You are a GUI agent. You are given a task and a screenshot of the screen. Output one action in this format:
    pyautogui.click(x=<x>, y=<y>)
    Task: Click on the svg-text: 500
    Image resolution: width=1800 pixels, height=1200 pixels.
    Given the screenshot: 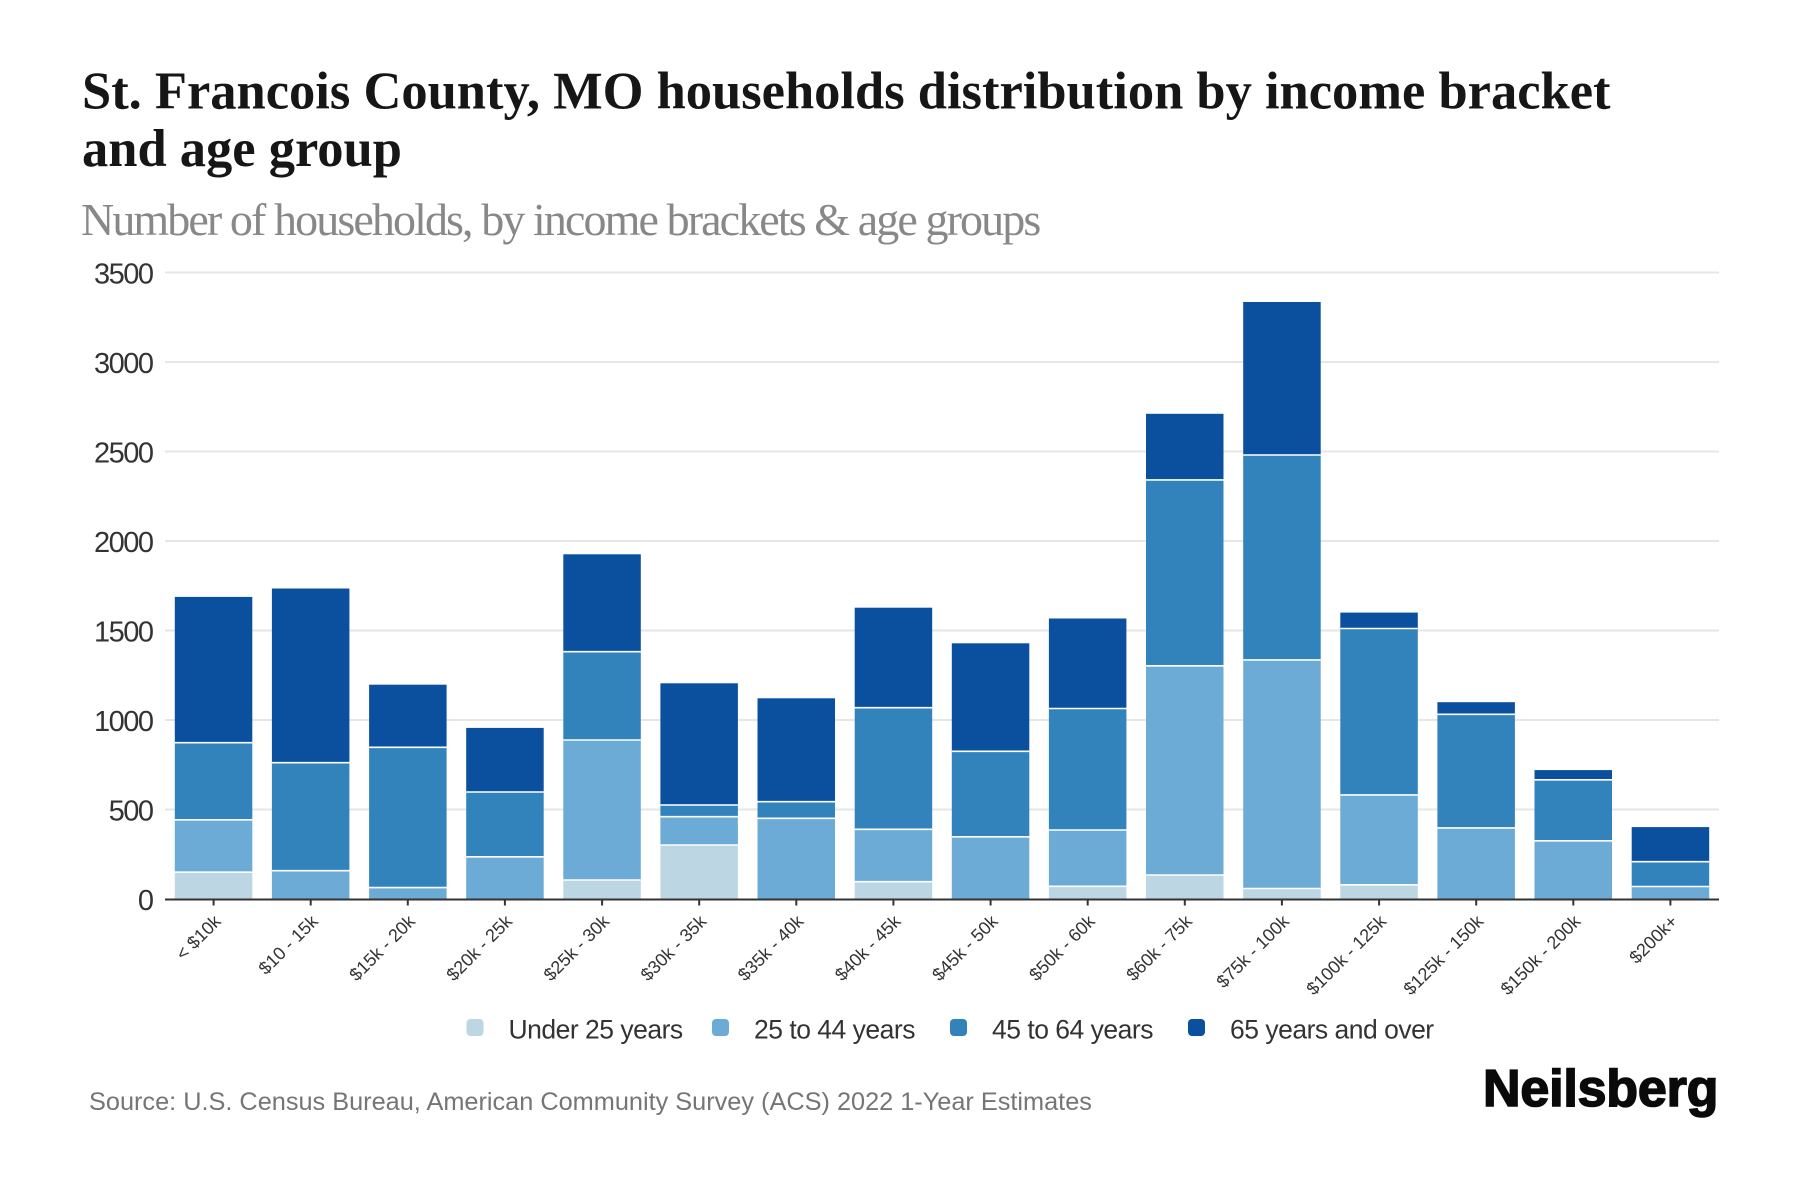 What is the action you would take?
    pyautogui.click(x=131, y=812)
    